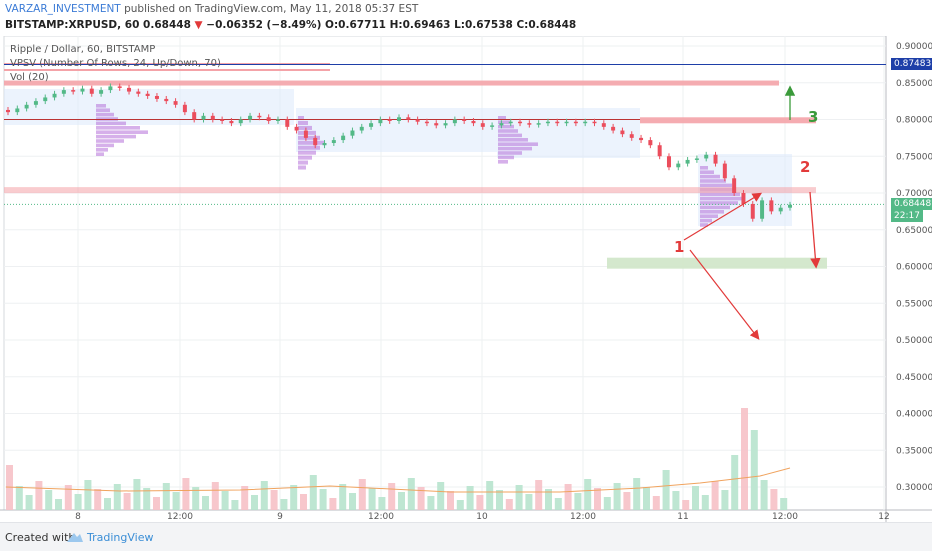 The image size is (932, 551). I want to click on x-tick-label: 8, so click(78, 517).